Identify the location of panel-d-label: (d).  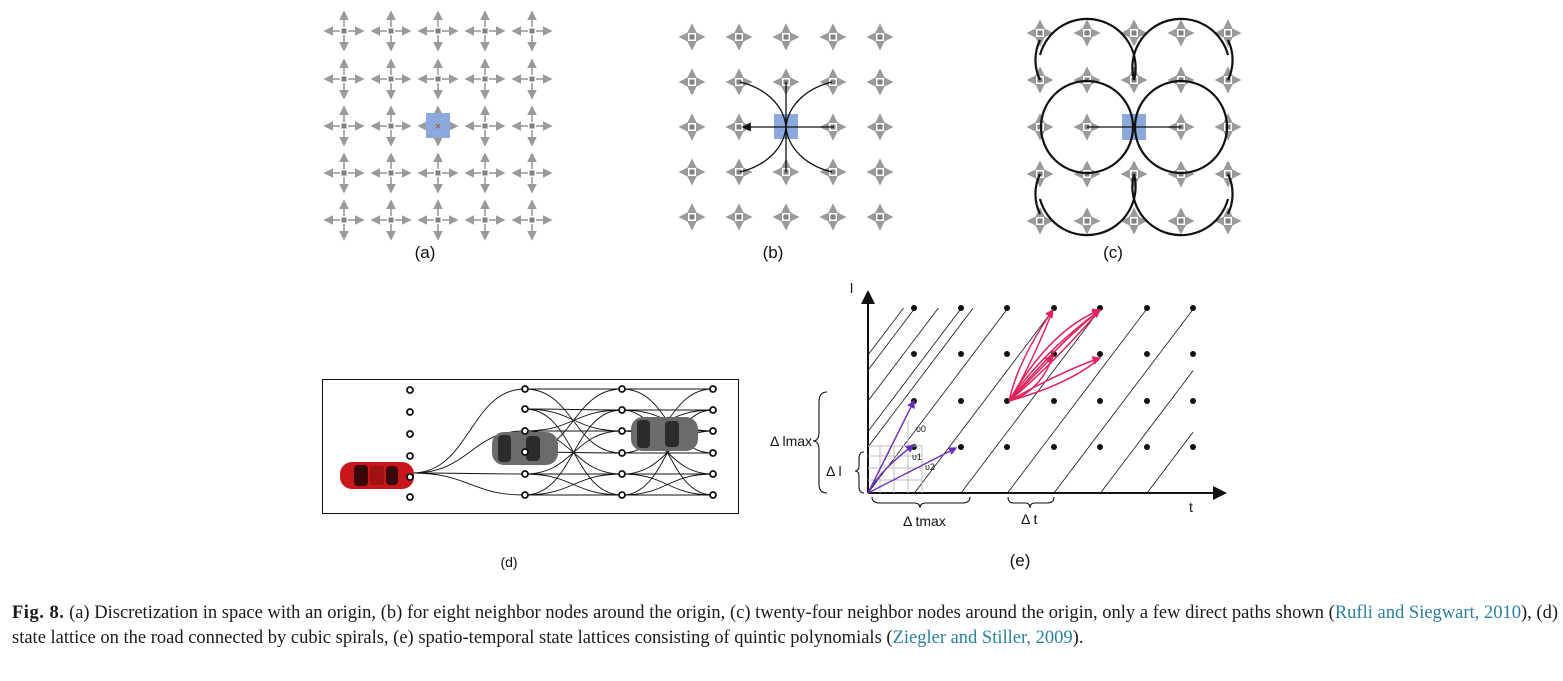
(508, 562).